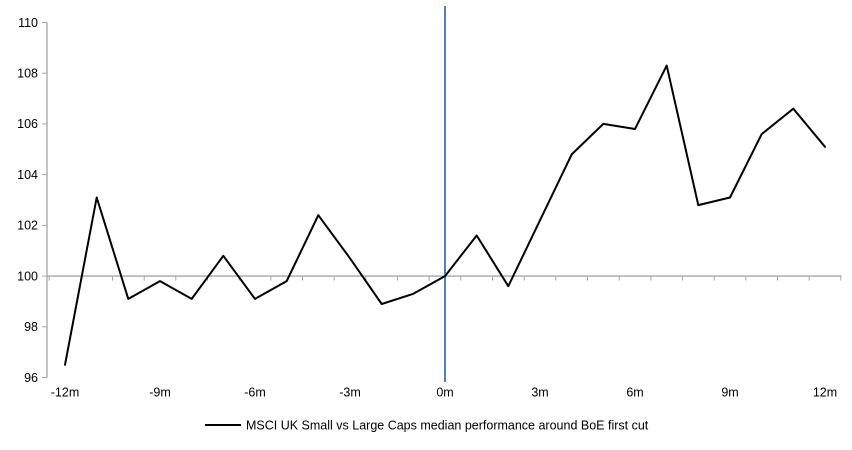  I want to click on x-axis-labels: -12m -9m -6m -3m 0m 3m 6m 9m 12m, so click(444, 393).